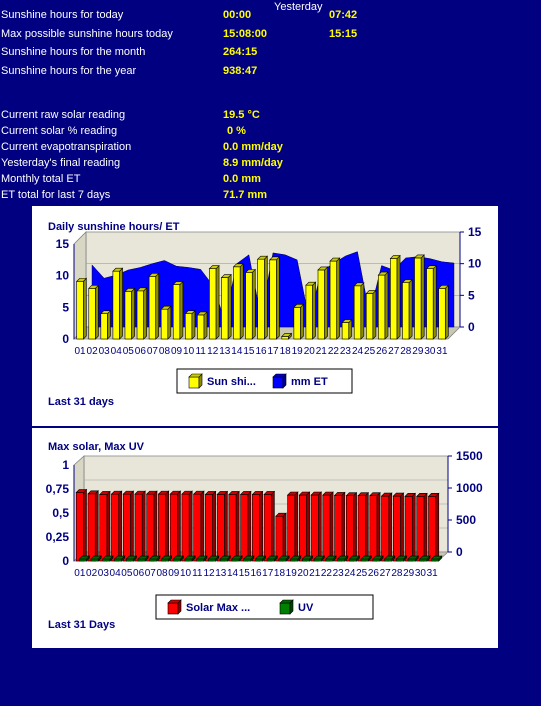 Image resolution: width=541 pixels, height=706 pixels. What do you see at coordinates (213, 351) in the screenshot?
I see `x-tick-label: 12` at bounding box center [213, 351].